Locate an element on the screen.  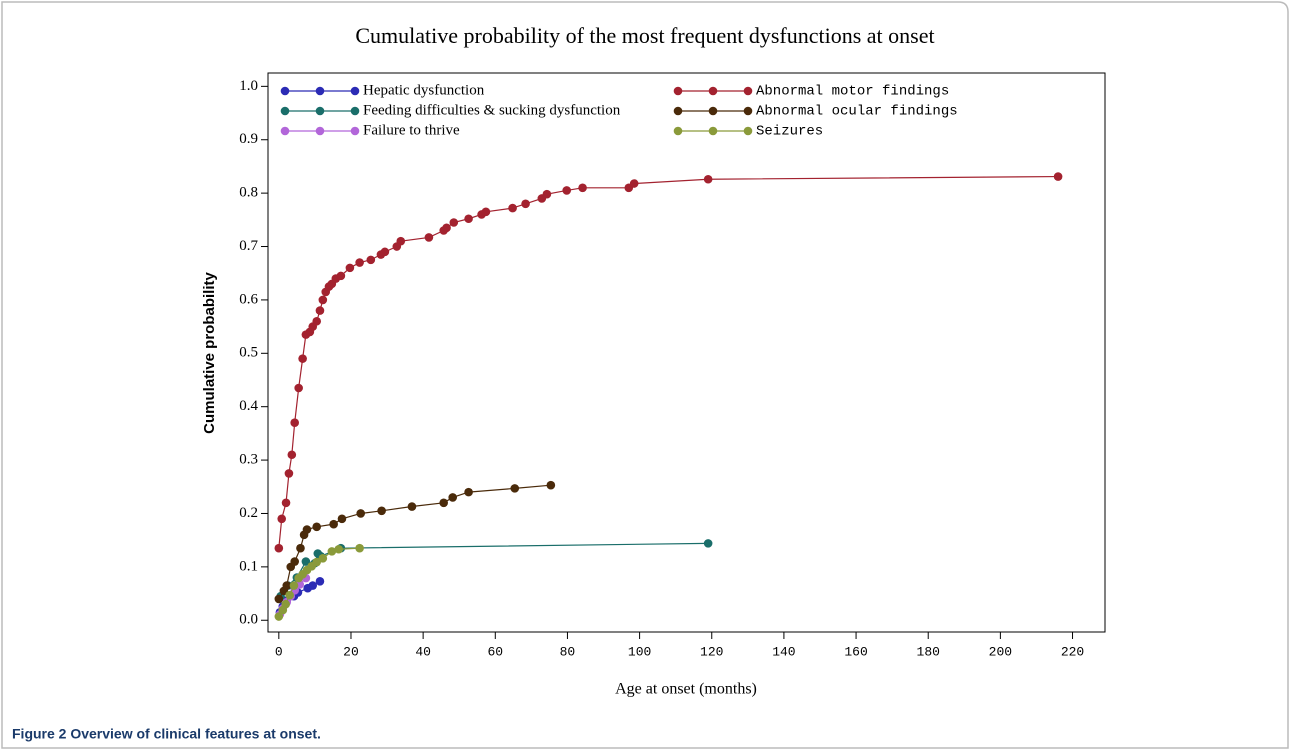
legend-label: Abnormal motor findings is located at coordinates (852, 92).